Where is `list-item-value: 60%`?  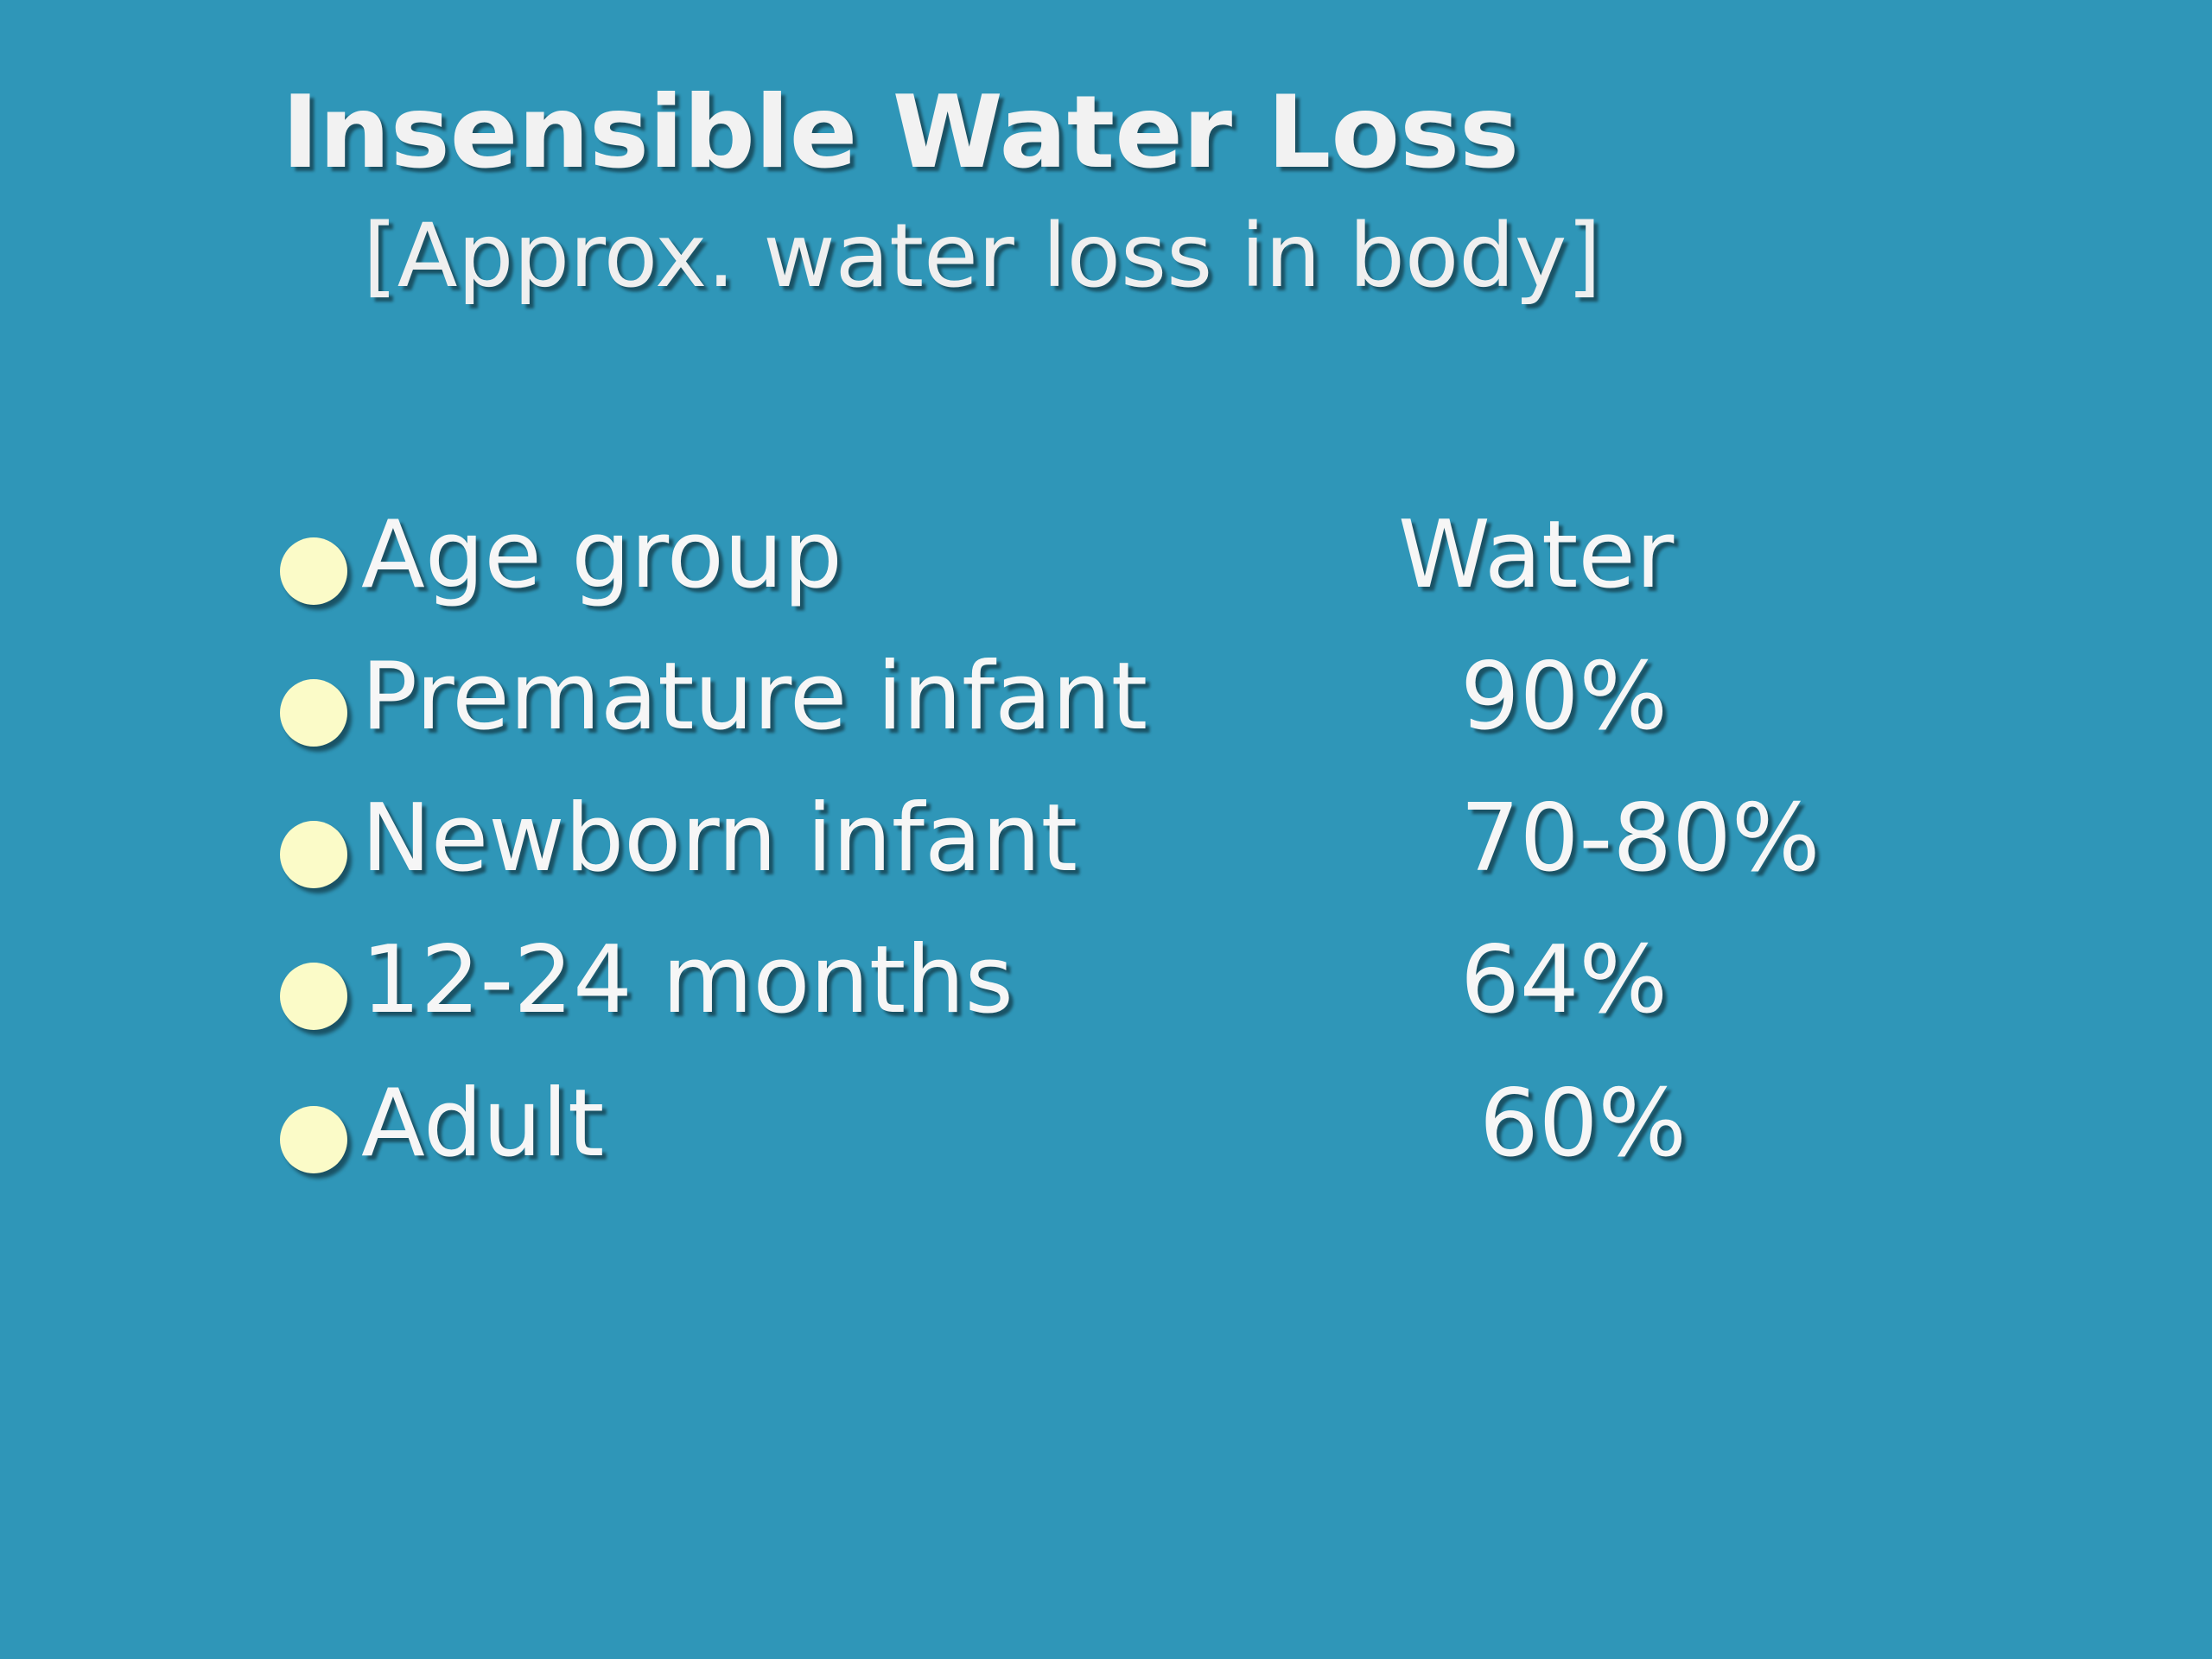
list-item-value: 60% is located at coordinates (1583, 1124).